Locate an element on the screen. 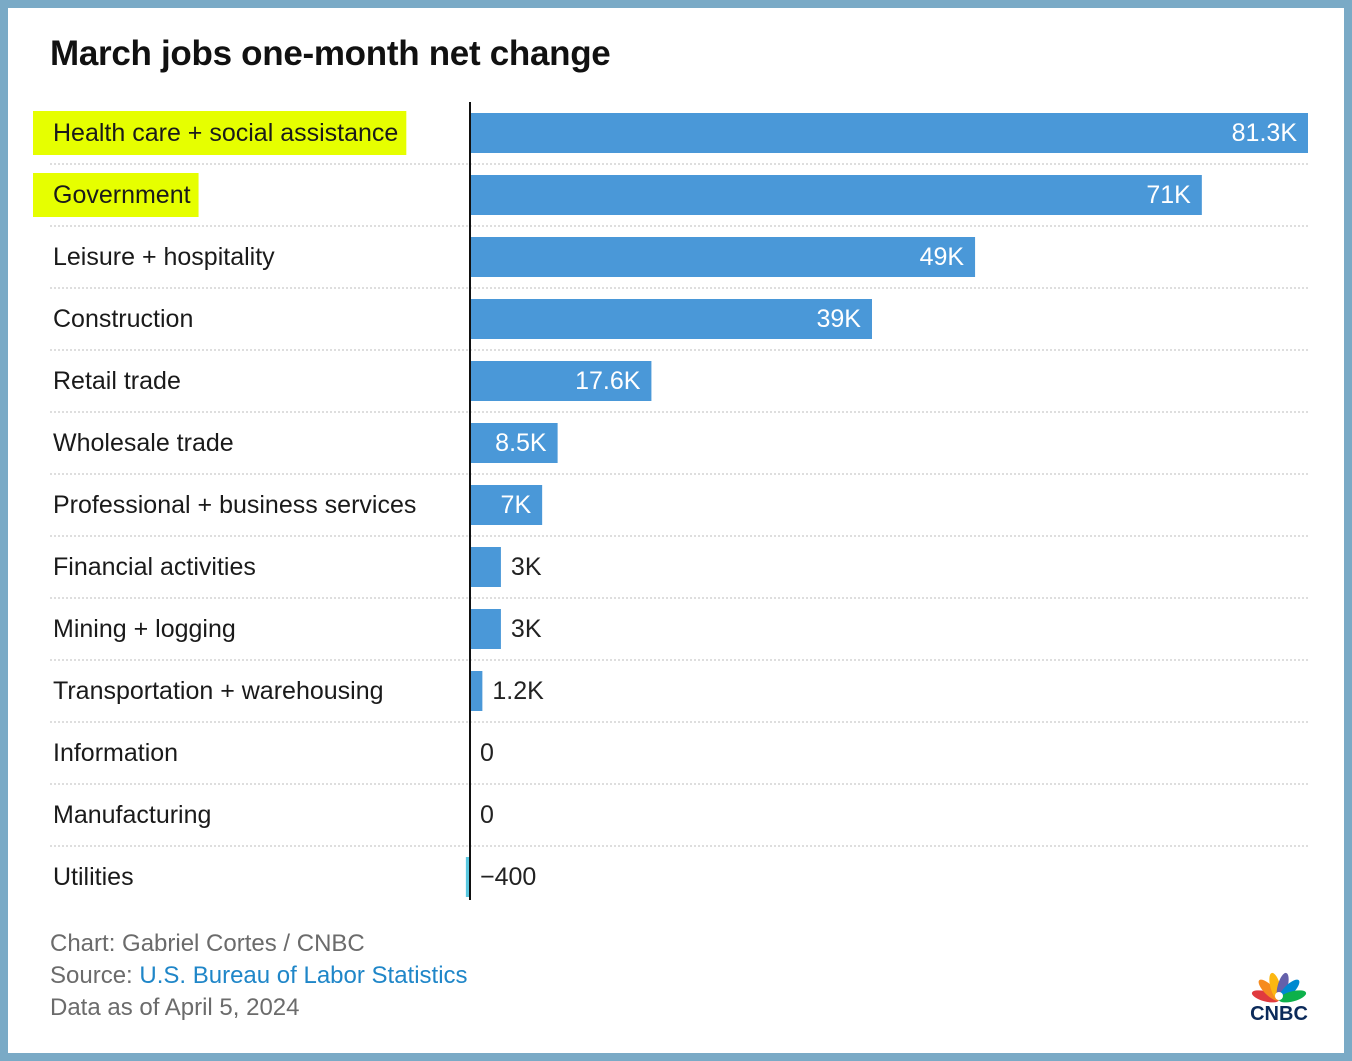  category-label: Manufacturing is located at coordinates (132, 815).